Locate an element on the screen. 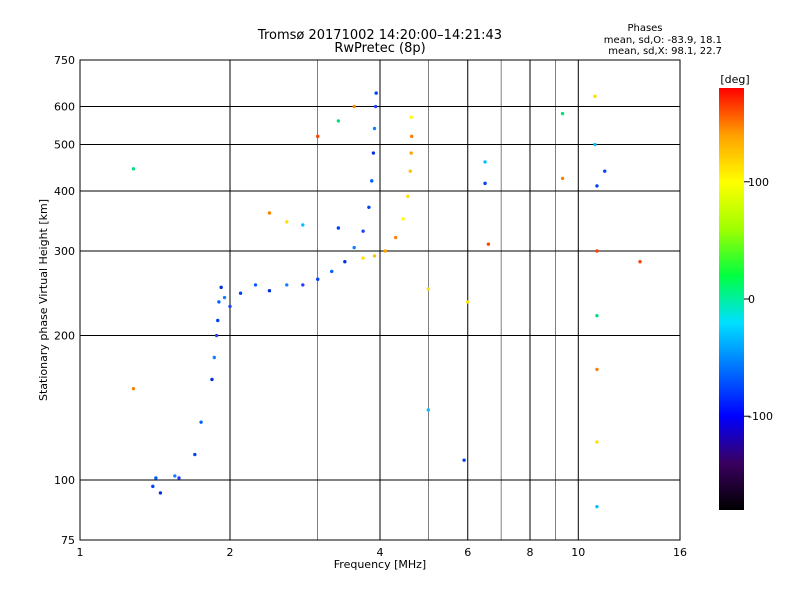  colorbar-ticks: 100 0 -100 is located at coordinates (758, 299).